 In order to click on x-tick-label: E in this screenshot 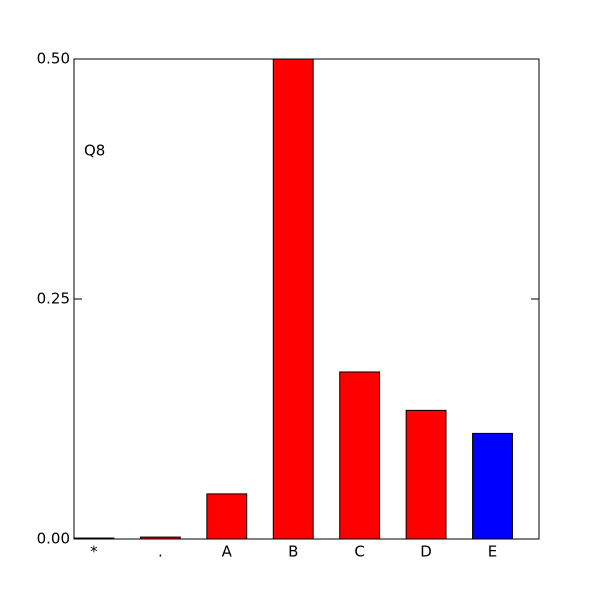, I will do `click(492, 552)`.